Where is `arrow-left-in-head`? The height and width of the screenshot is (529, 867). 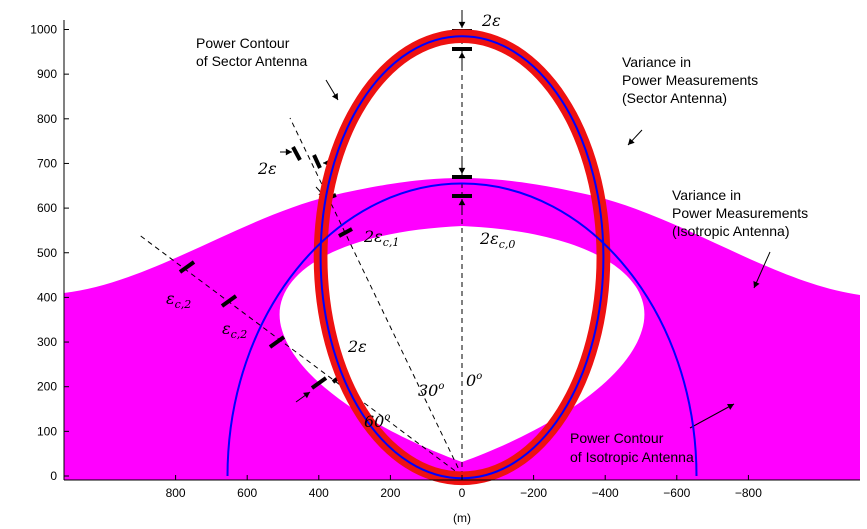
arrow-left-in-head is located at coordinates (288, 152).